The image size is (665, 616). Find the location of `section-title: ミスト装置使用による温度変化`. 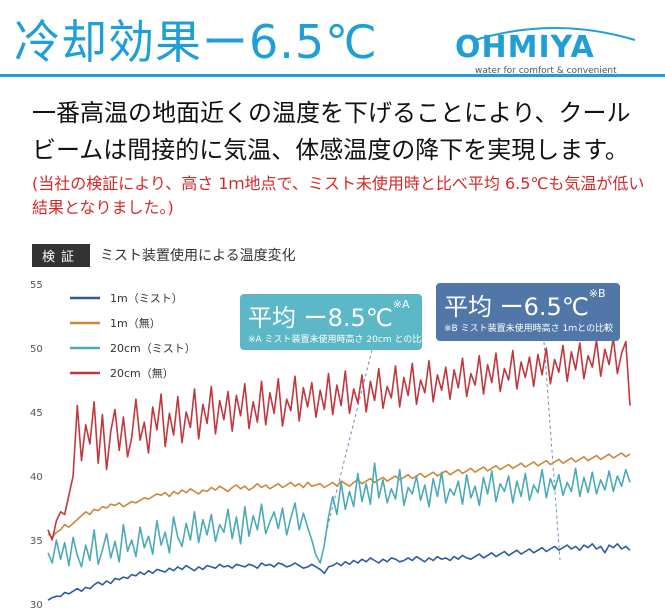

section-title: ミスト装置使用による温度変化 is located at coordinates (198, 256).